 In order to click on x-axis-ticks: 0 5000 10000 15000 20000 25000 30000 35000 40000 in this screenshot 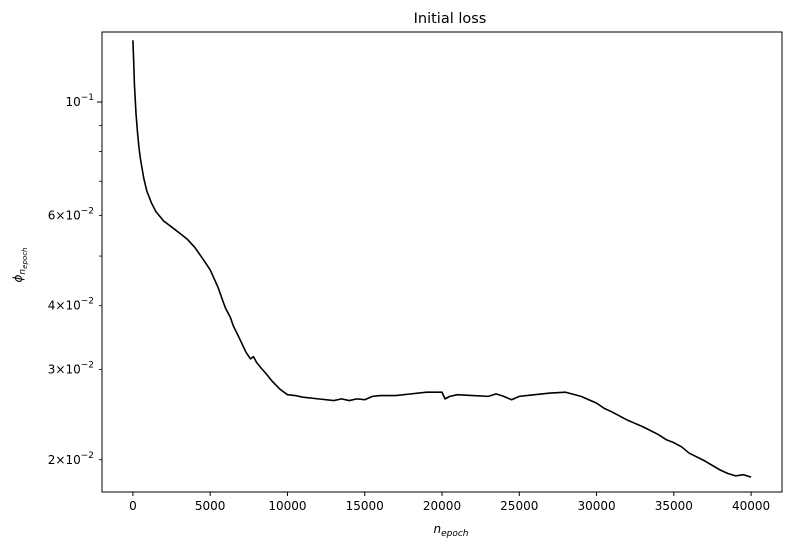, I will do `click(449, 502)`.